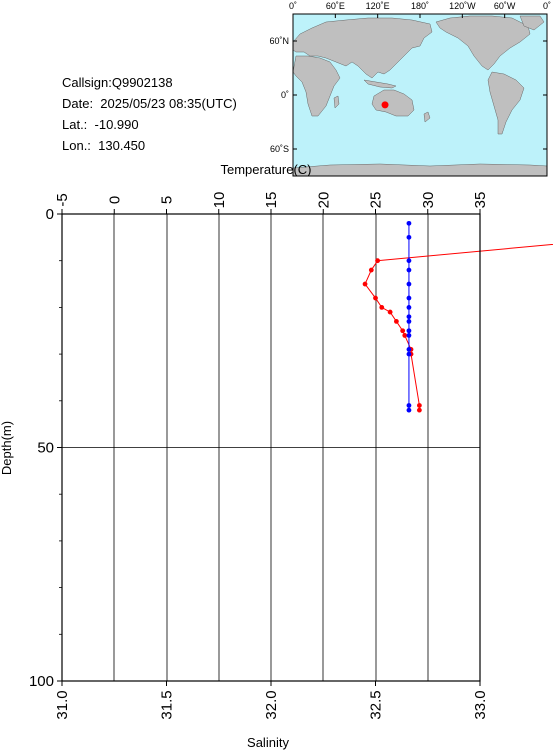  What do you see at coordinates (117, 82) in the screenshot?
I see `callsign-text: Callsign:Q9902138` at bounding box center [117, 82].